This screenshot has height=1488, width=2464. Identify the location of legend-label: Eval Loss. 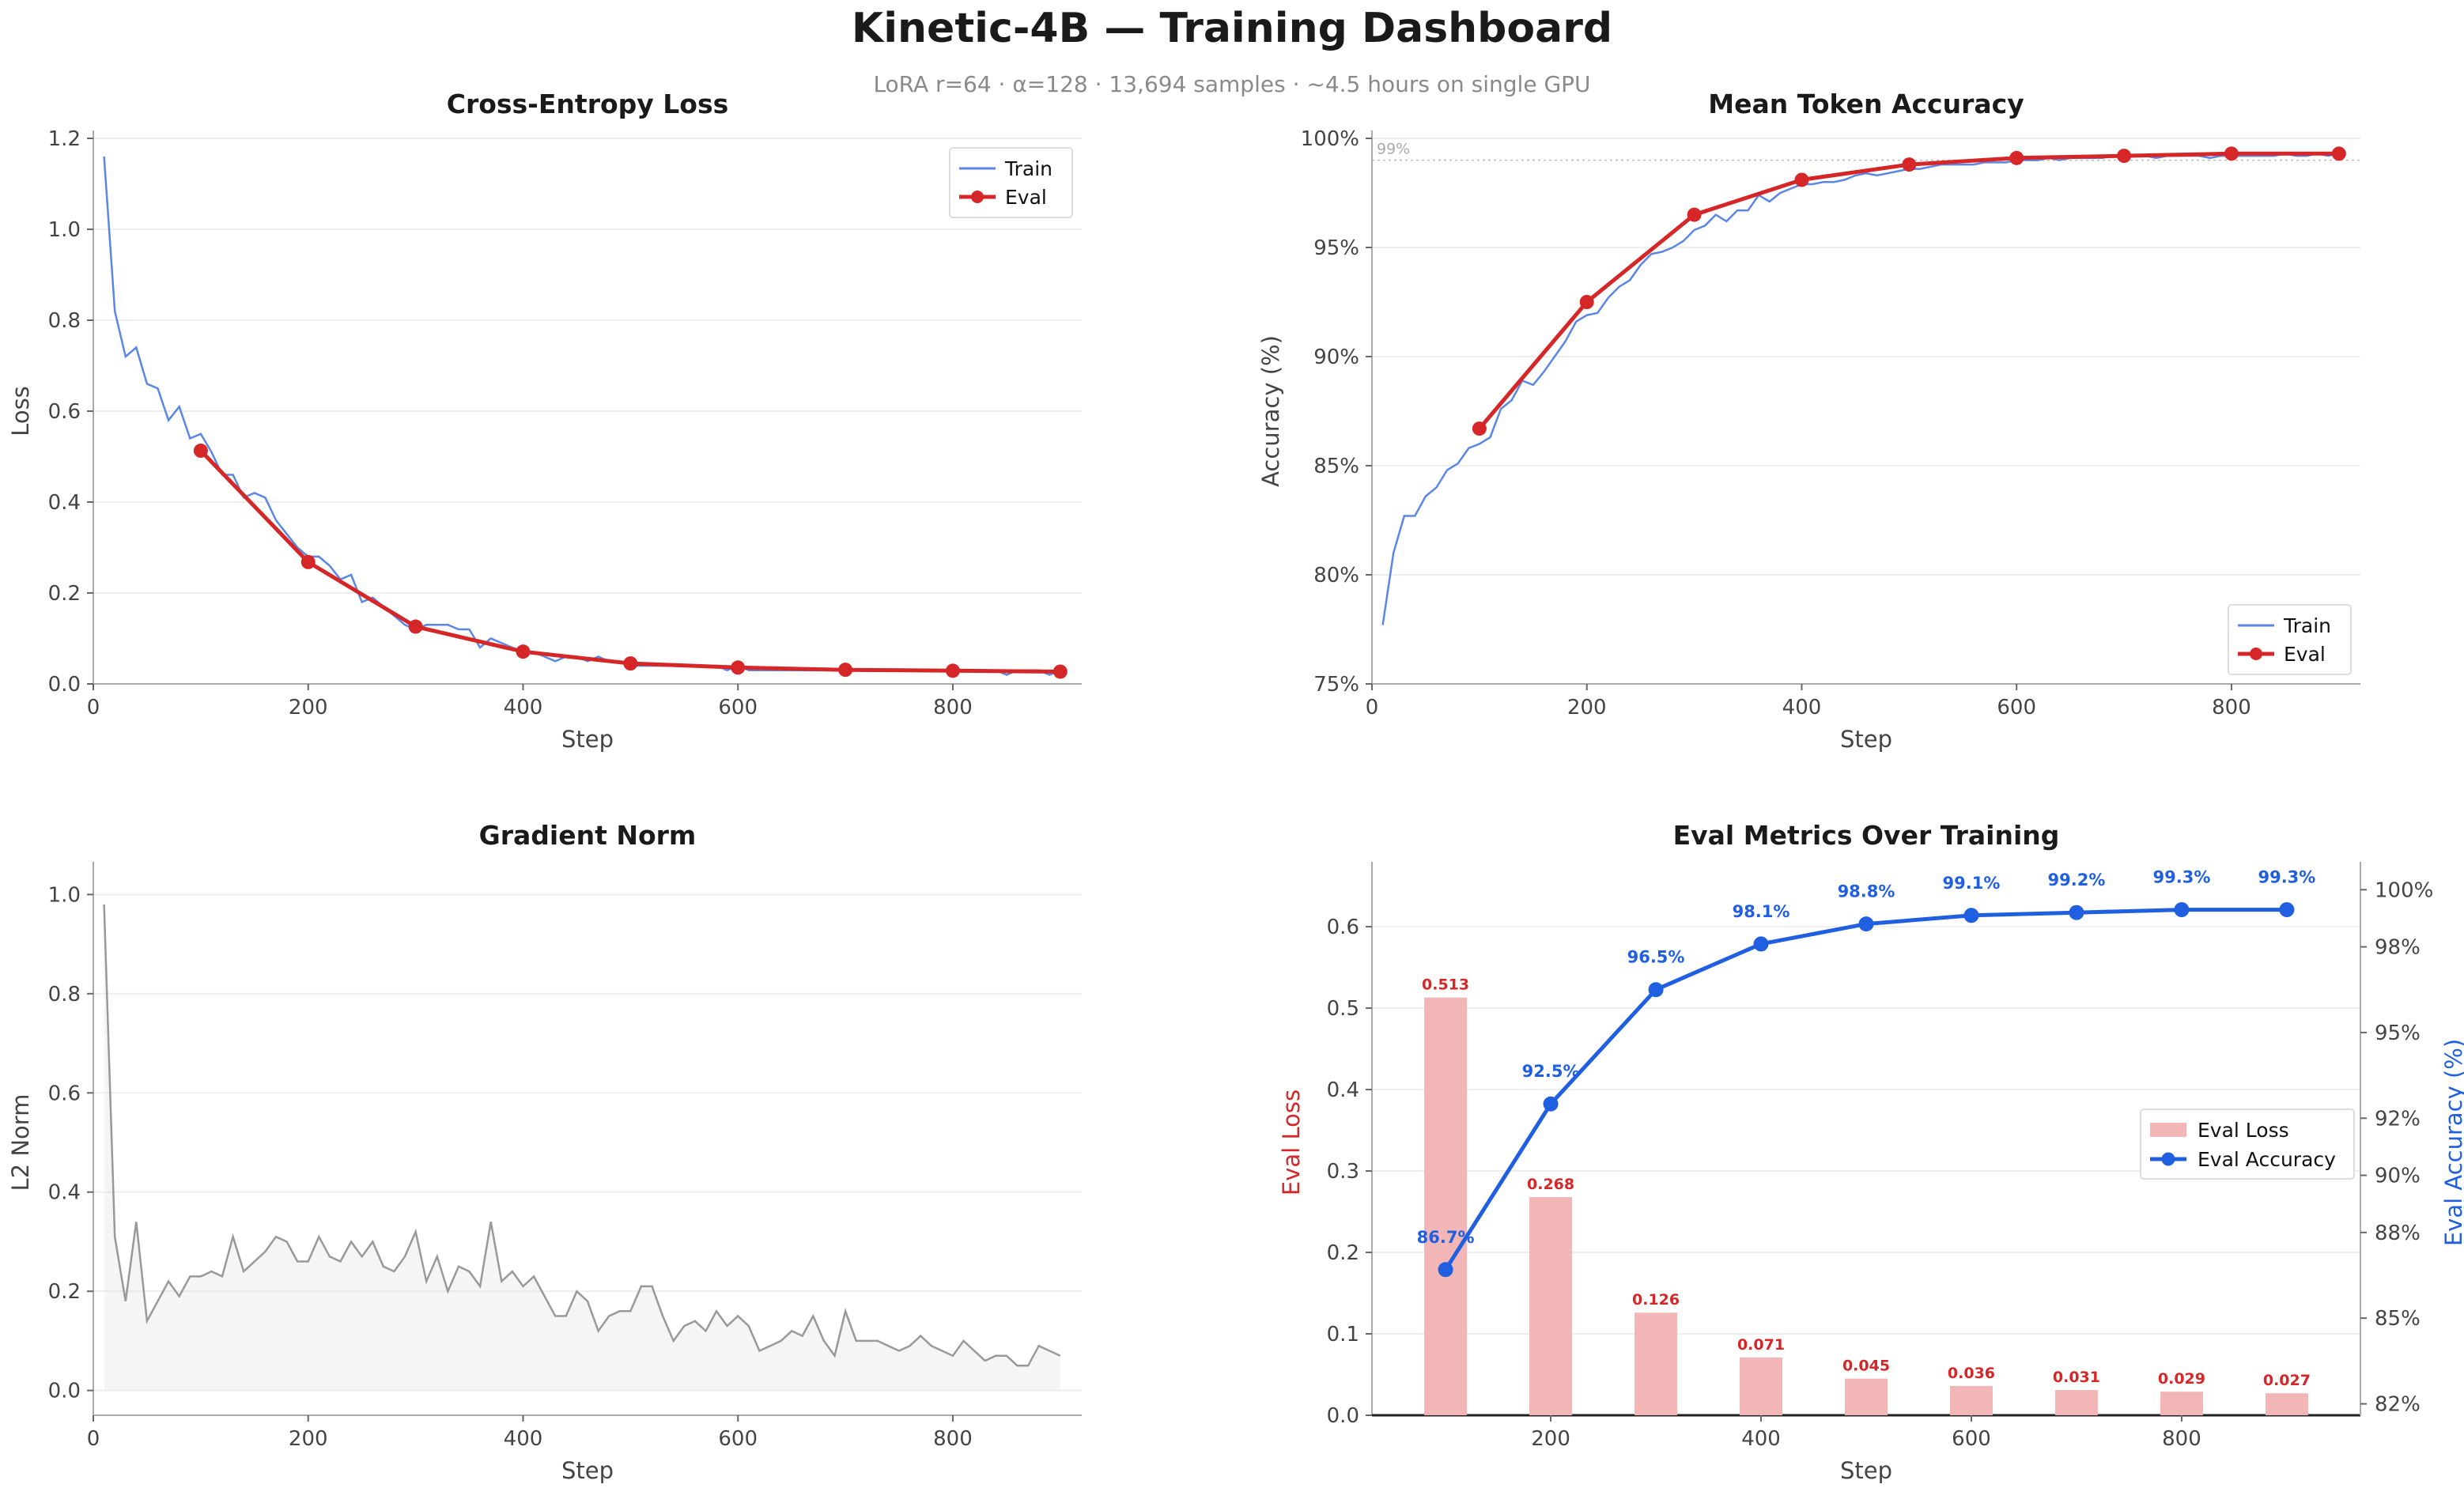
(2243, 1131).